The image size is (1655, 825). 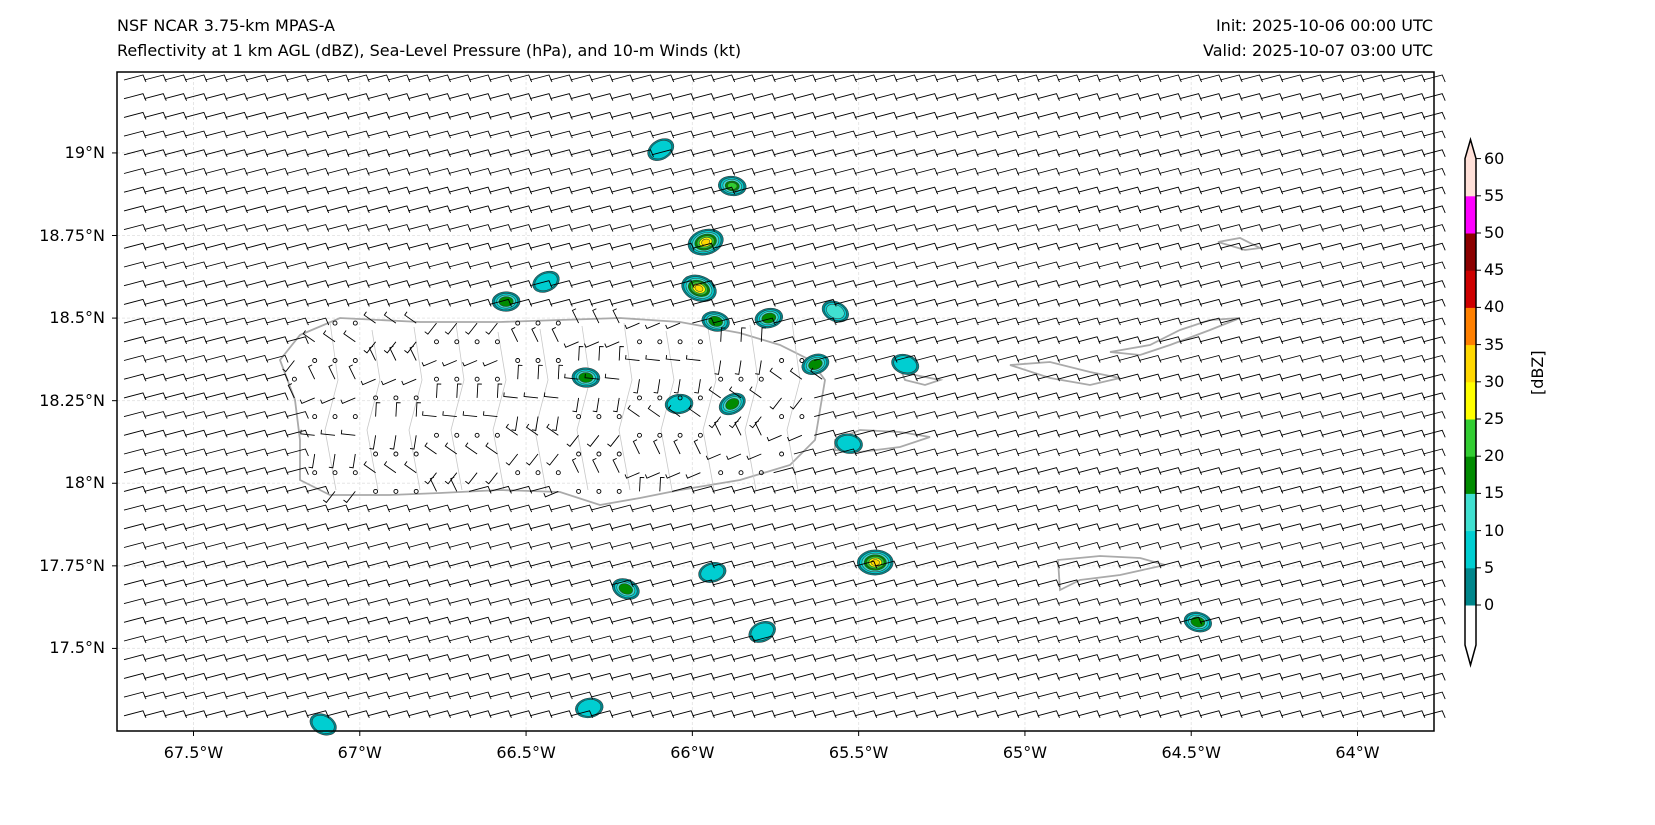 What do you see at coordinates (77, 648) in the screenshot?
I see `lat-tick-label: 17.5°N` at bounding box center [77, 648].